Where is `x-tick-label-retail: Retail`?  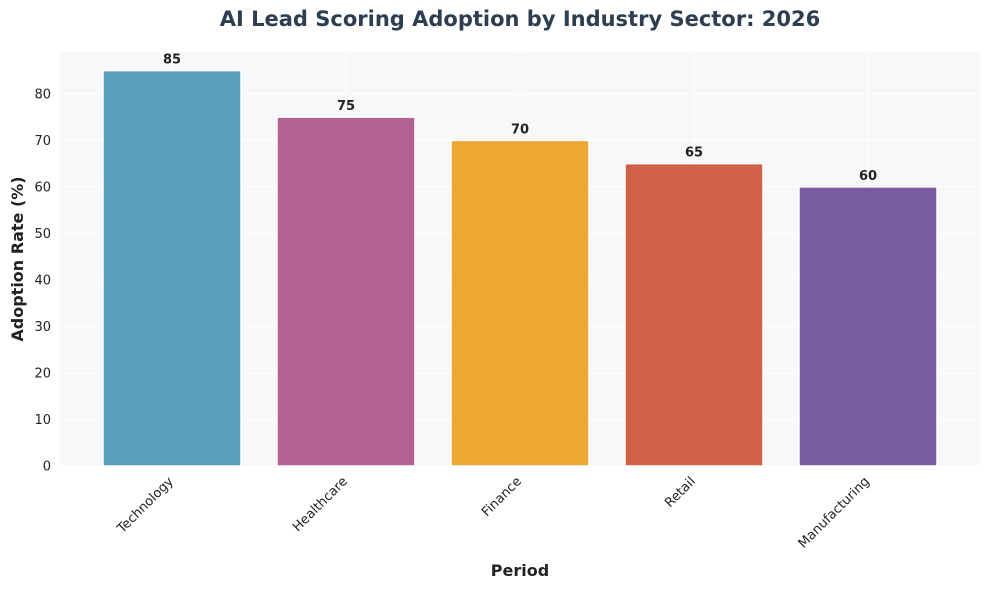
x-tick-label-retail: Retail is located at coordinates (680, 492).